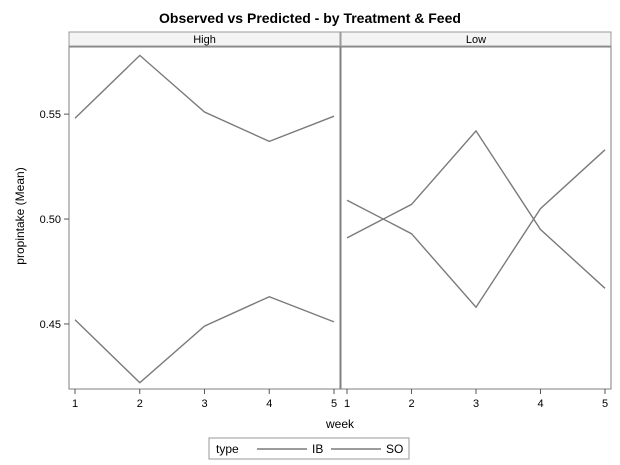 The width and height of the screenshot is (620, 465). I want to click on y-tick-label: 0.50, so click(50, 220).